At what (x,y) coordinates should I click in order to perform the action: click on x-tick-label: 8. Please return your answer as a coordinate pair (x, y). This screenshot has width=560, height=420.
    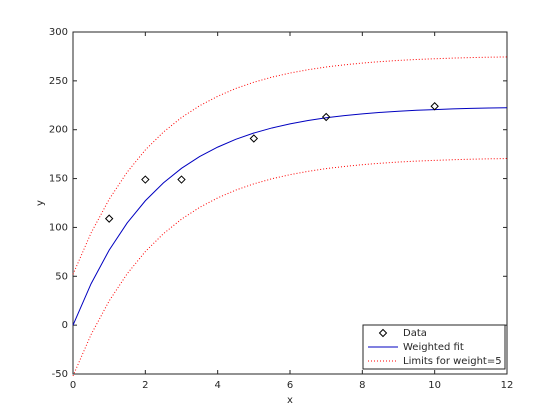
    Looking at the image, I should click on (362, 385).